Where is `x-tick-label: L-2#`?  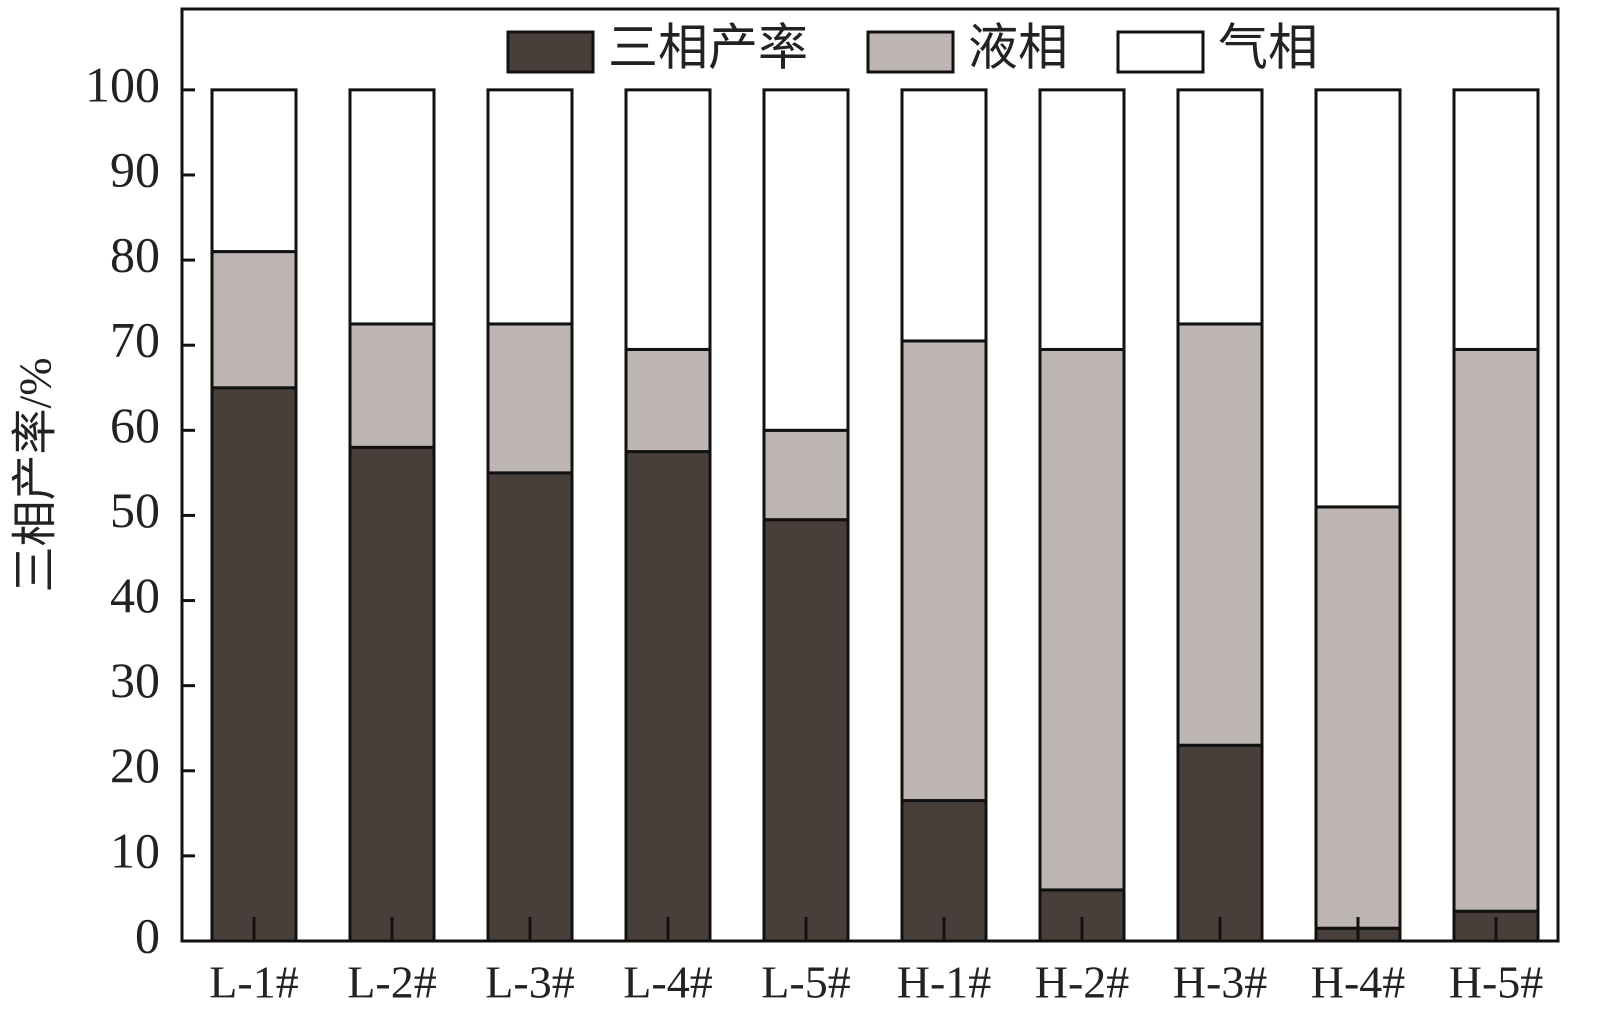
x-tick-label: L-2# is located at coordinates (391, 982).